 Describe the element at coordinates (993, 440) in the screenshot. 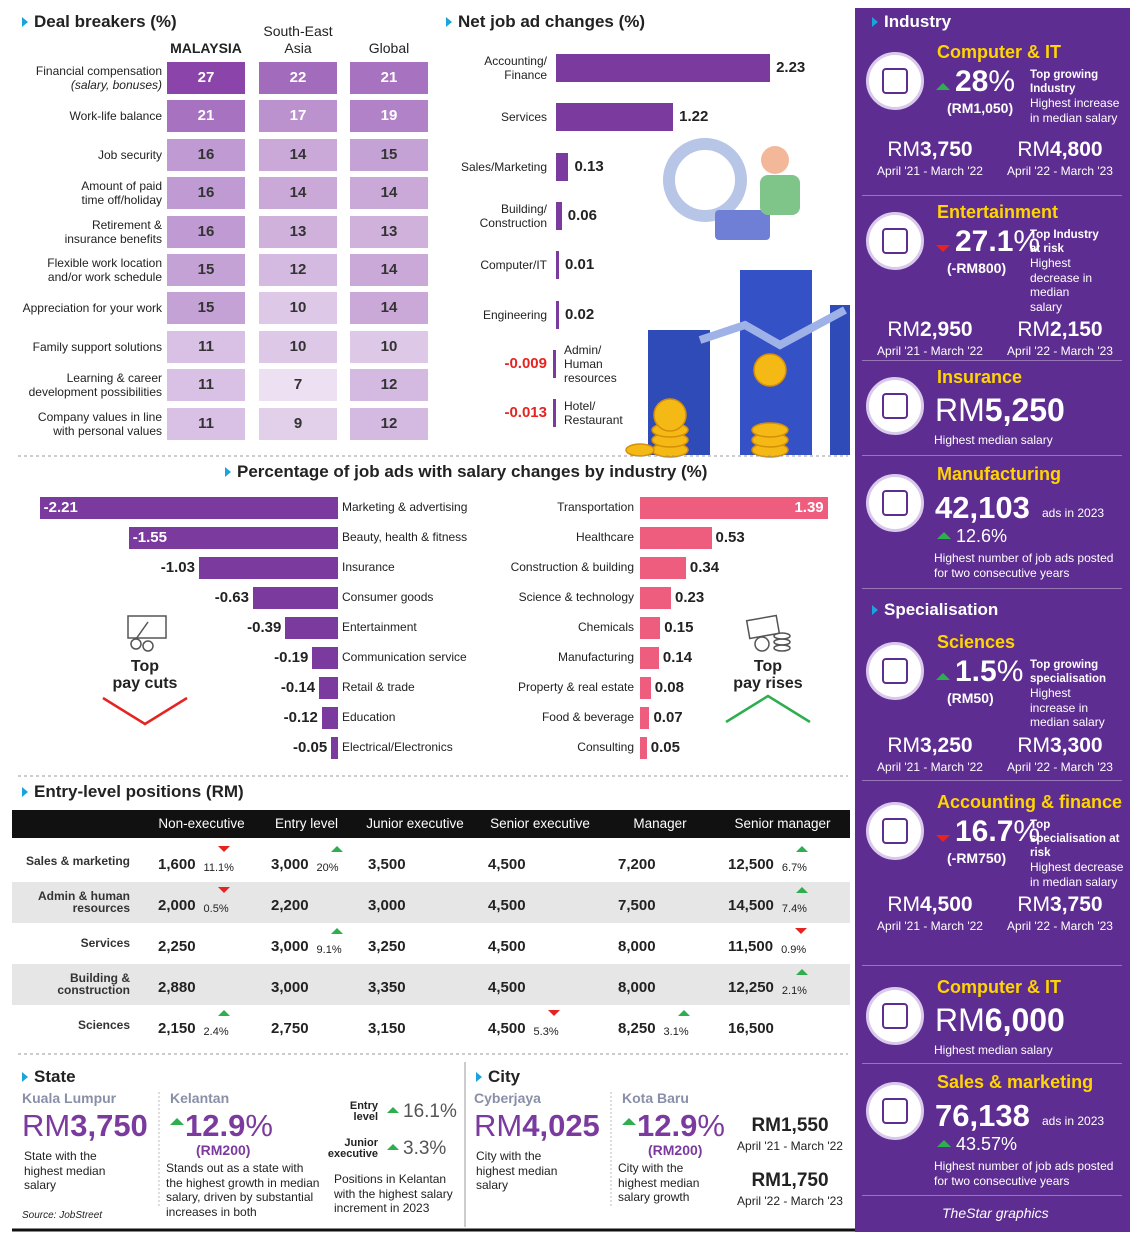

I see `item-note: Highest median salary` at that location.